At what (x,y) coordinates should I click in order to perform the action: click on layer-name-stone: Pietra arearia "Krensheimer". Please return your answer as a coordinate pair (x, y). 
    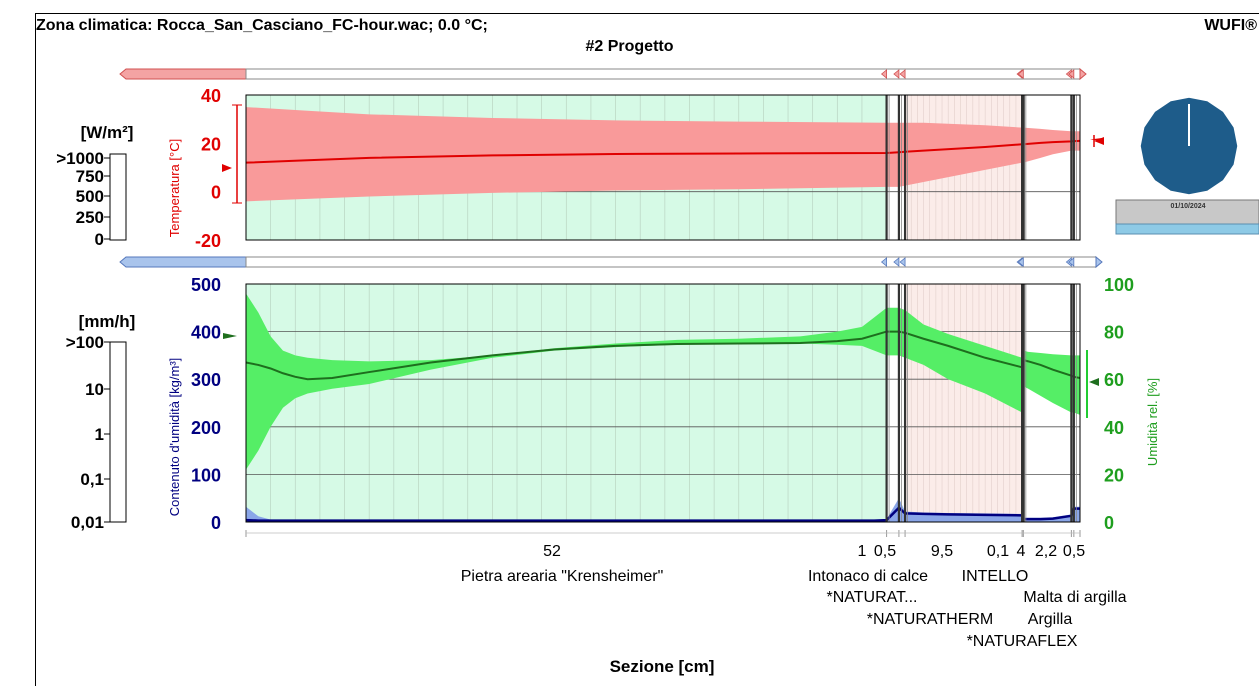
    Looking at the image, I should click on (562, 576).